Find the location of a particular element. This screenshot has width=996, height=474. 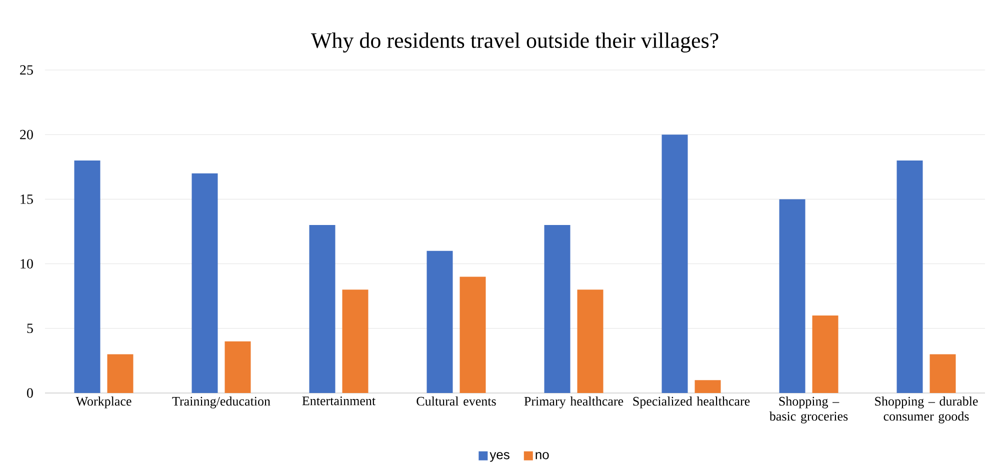

x-tick-label: Shopping – basic groceries is located at coordinates (808, 410).